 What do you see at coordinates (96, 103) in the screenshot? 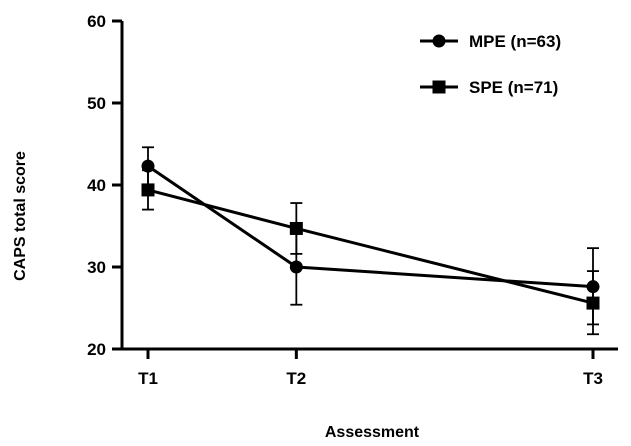
I see `y-tick-label-50: 50` at bounding box center [96, 103].